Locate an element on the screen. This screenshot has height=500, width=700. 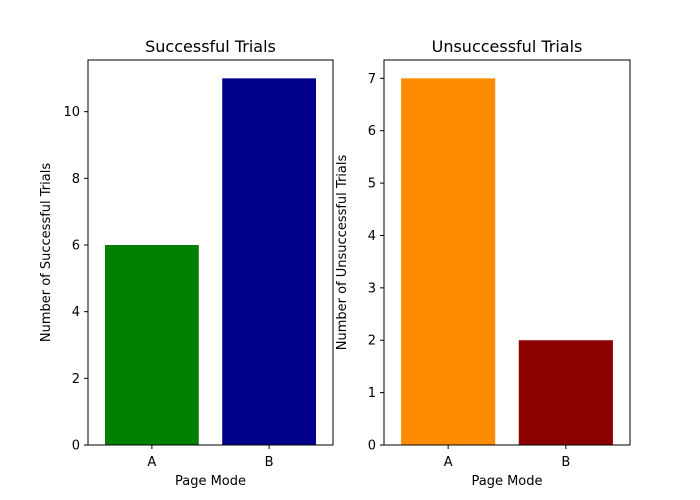
y-tick-label: 8 is located at coordinates (76, 179).